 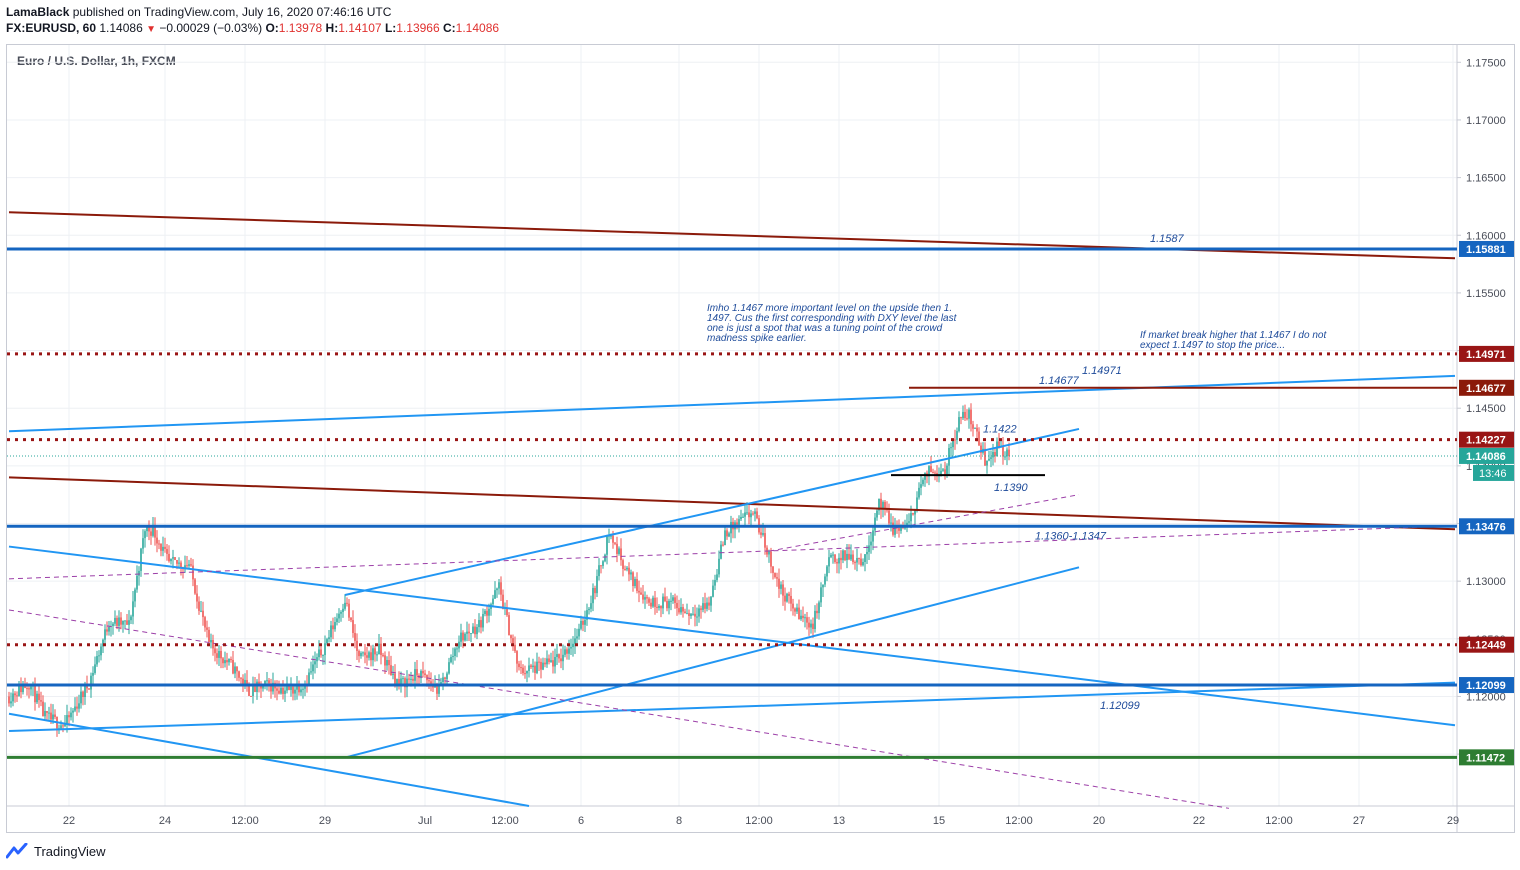 What do you see at coordinates (96, 61) in the screenshot?
I see `legend-title: Euro / U.S. Dollar, 1h, FXCM` at bounding box center [96, 61].